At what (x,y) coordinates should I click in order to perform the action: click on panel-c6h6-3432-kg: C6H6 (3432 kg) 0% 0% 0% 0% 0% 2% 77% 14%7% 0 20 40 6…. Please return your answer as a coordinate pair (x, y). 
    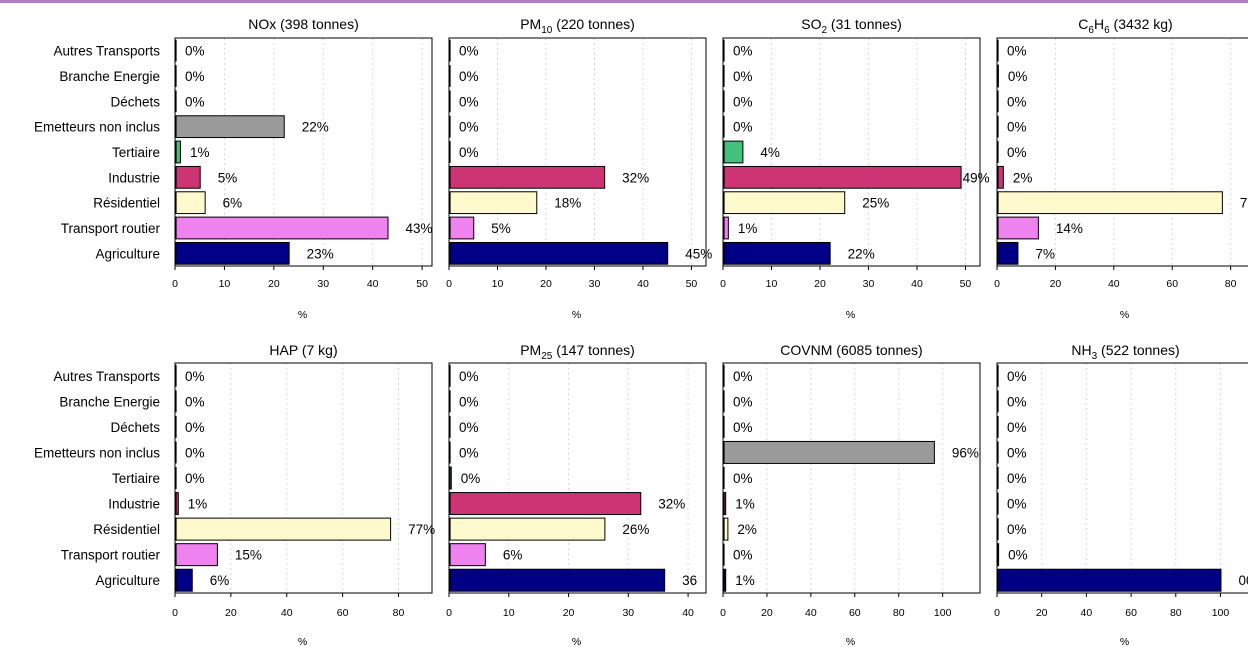
    Looking at the image, I should click on (1121, 168).